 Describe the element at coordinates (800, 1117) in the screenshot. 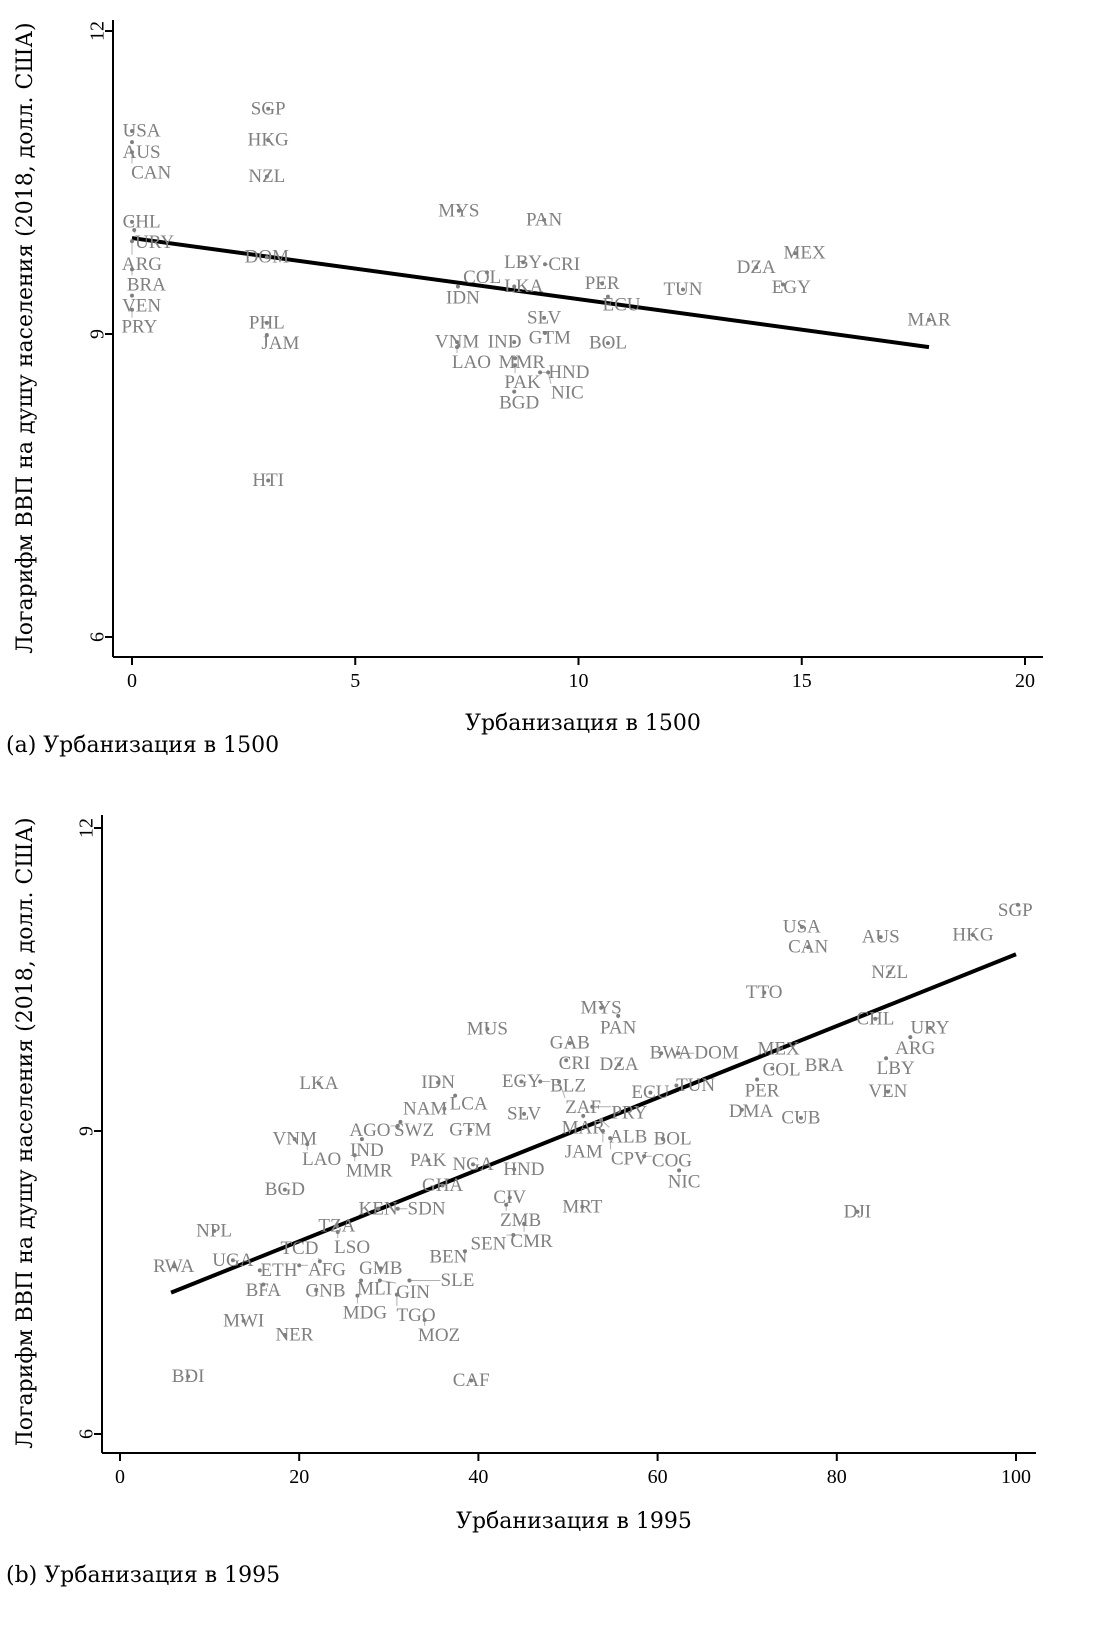

I see `point-label-CUB: CUB` at that location.